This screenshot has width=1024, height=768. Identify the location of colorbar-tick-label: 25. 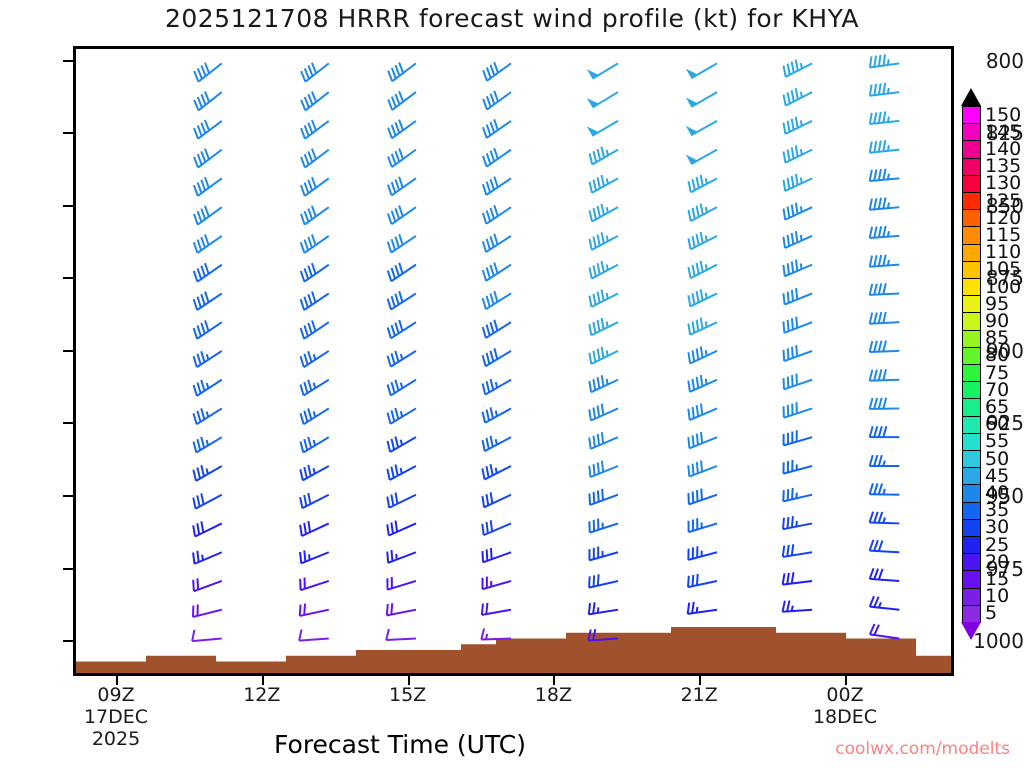
(997, 544).